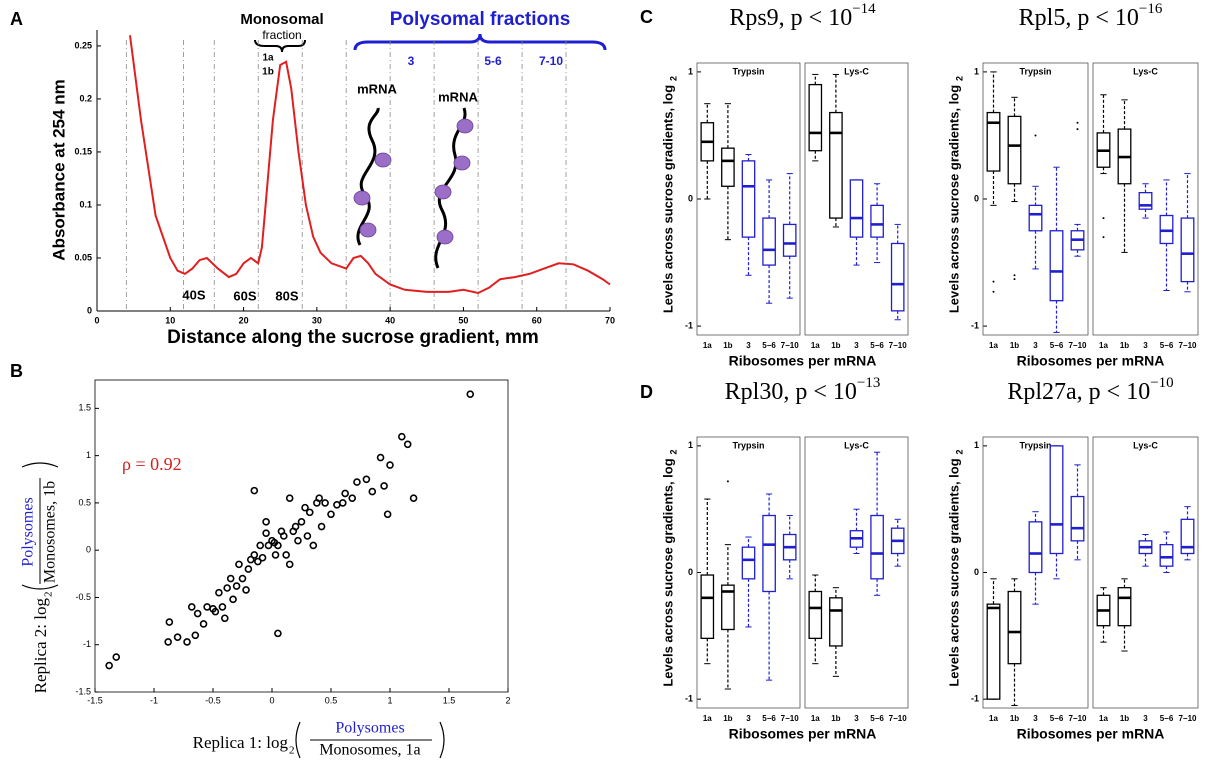  I want to click on subpanel-name: Lys-C, so click(856, 71).